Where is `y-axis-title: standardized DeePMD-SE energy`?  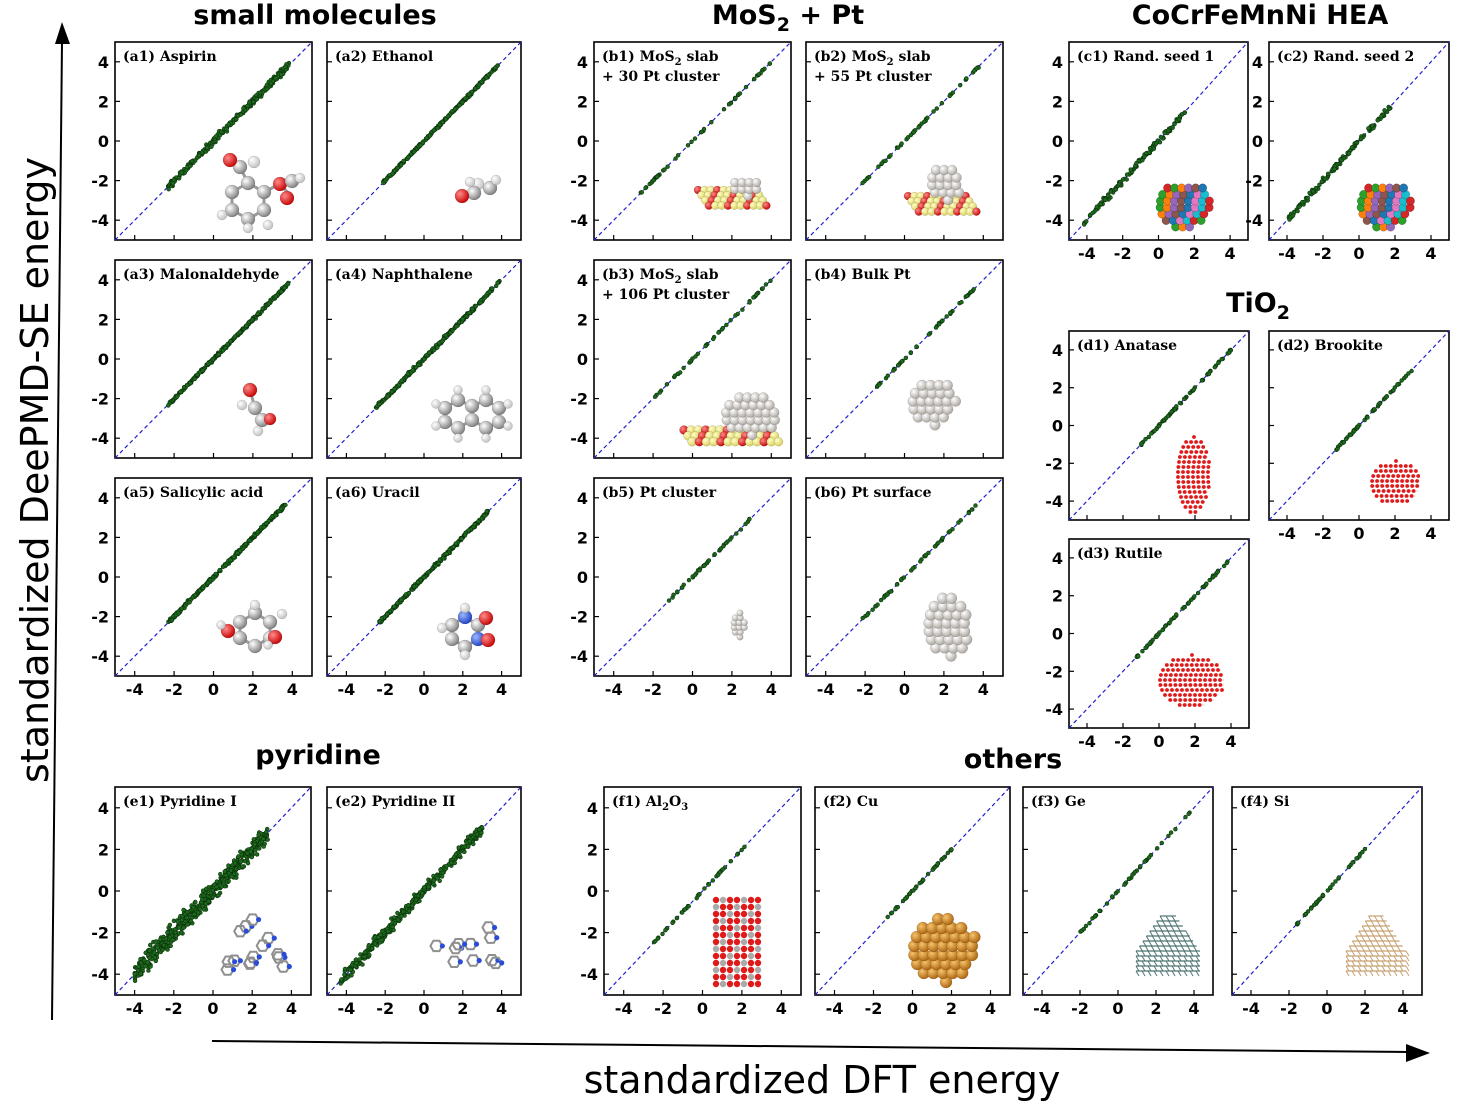 y-axis-title: standardized DeePMD-SE energy is located at coordinates (35, 470).